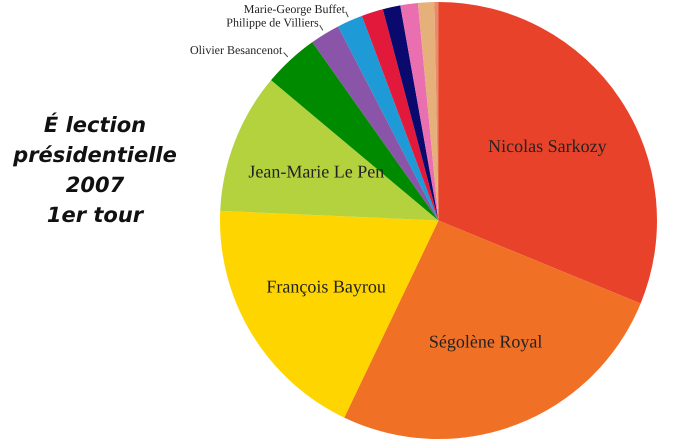 This screenshot has width=700, height=441. What do you see at coordinates (485, 342) in the screenshot?
I see `slice-label: Ségolène Royal` at bounding box center [485, 342].